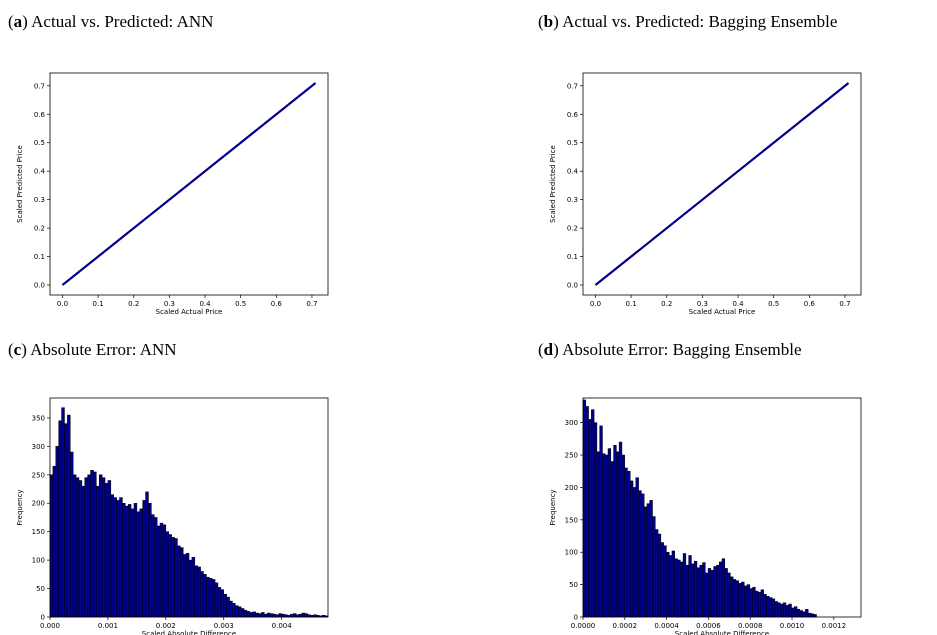 The image size is (937, 635). I want to click on chart-d-ytick-label: 300, so click(571, 423).